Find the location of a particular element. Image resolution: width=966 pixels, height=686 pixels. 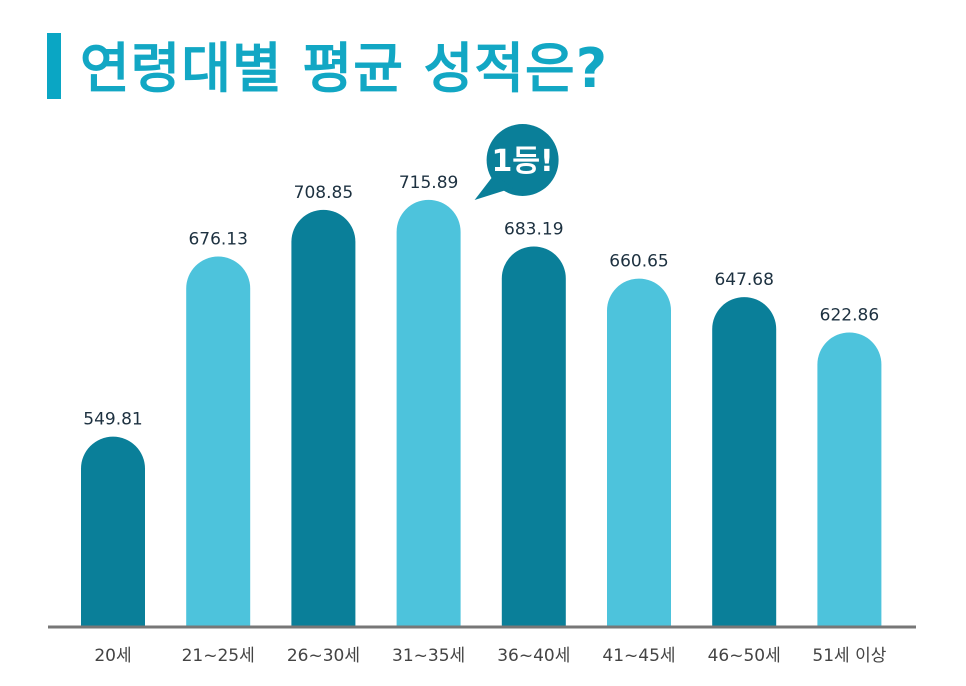

data-label: 622.86 is located at coordinates (849, 315).